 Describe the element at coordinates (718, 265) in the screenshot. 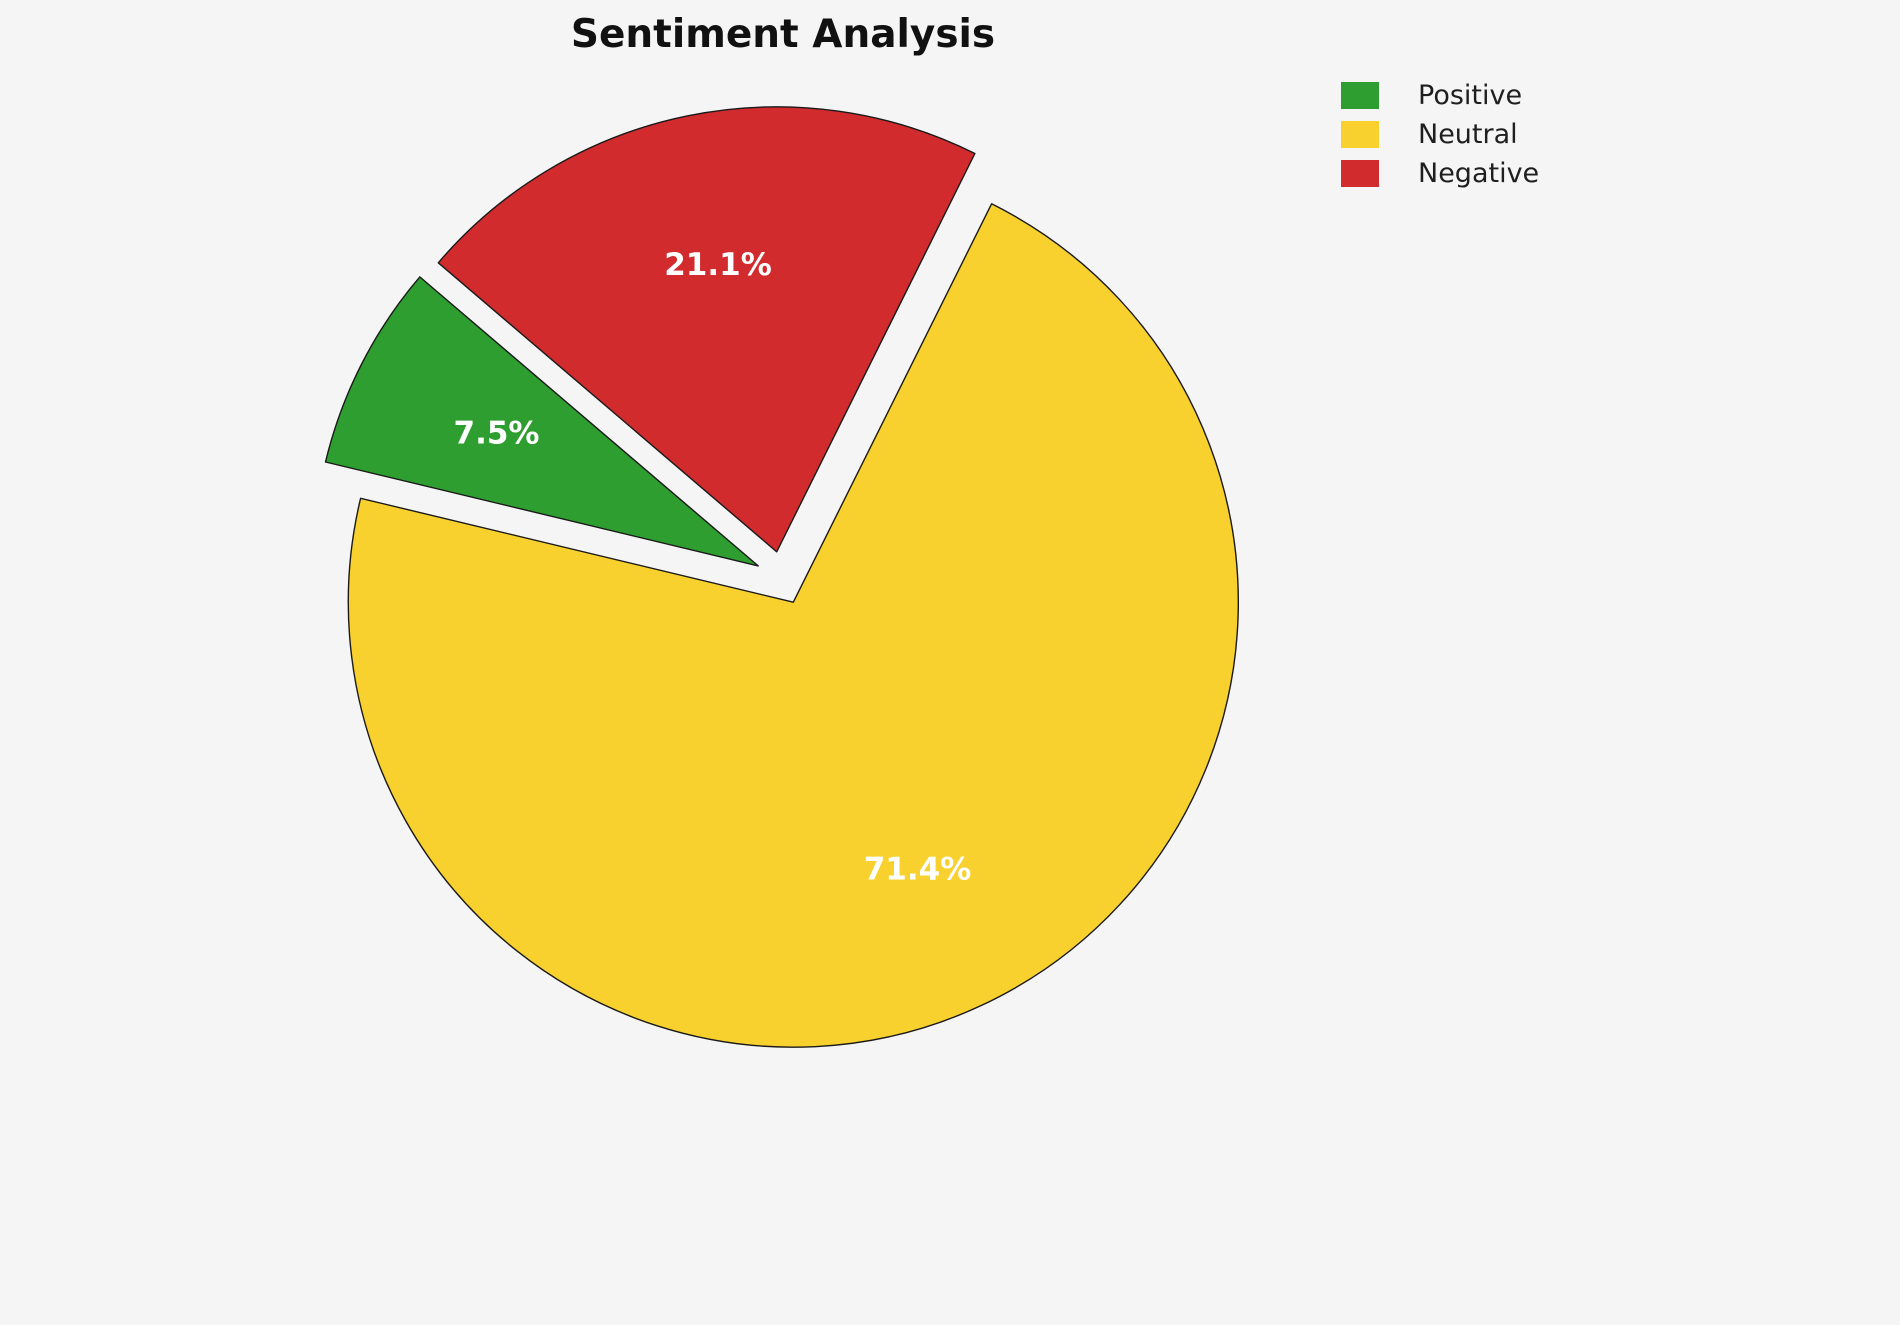

I see `pct-label-negative: 21.1%` at that location.